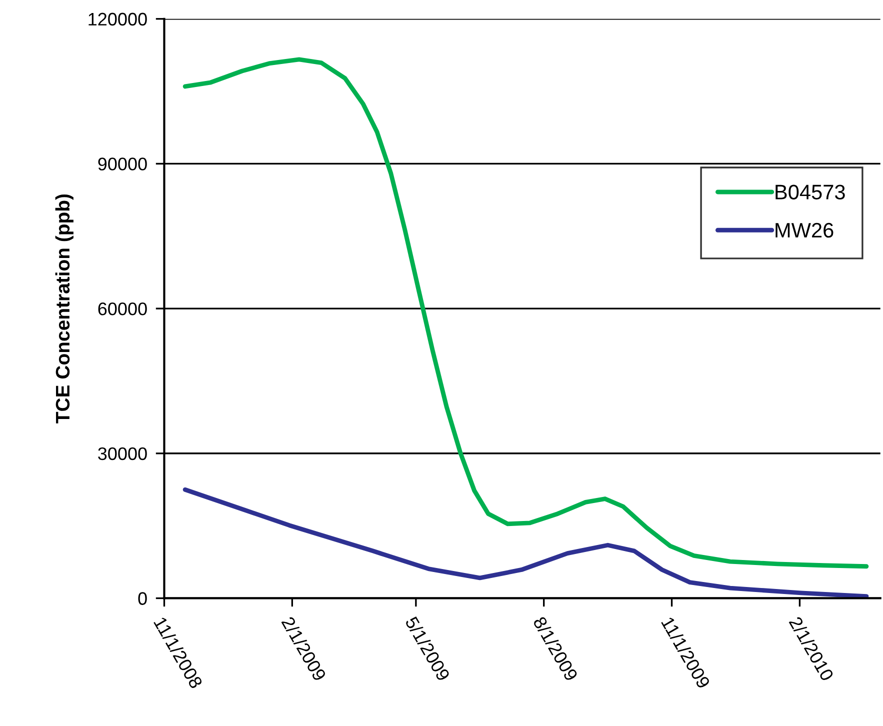 This screenshot has width=883, height=726. What do you see at coordinates (810, 192) in the screenshot?
I see `legend-label: B04573` at bounding box center [810, 192].